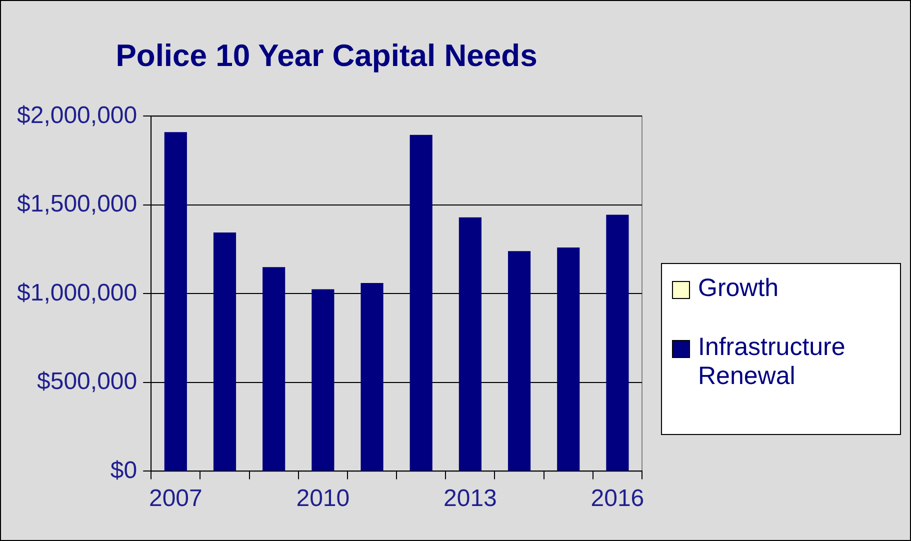  Describe the element at coordinates (327, 56) in the screenshot. I see `chart-title: Police 10 Year Capital Needs` at that location.